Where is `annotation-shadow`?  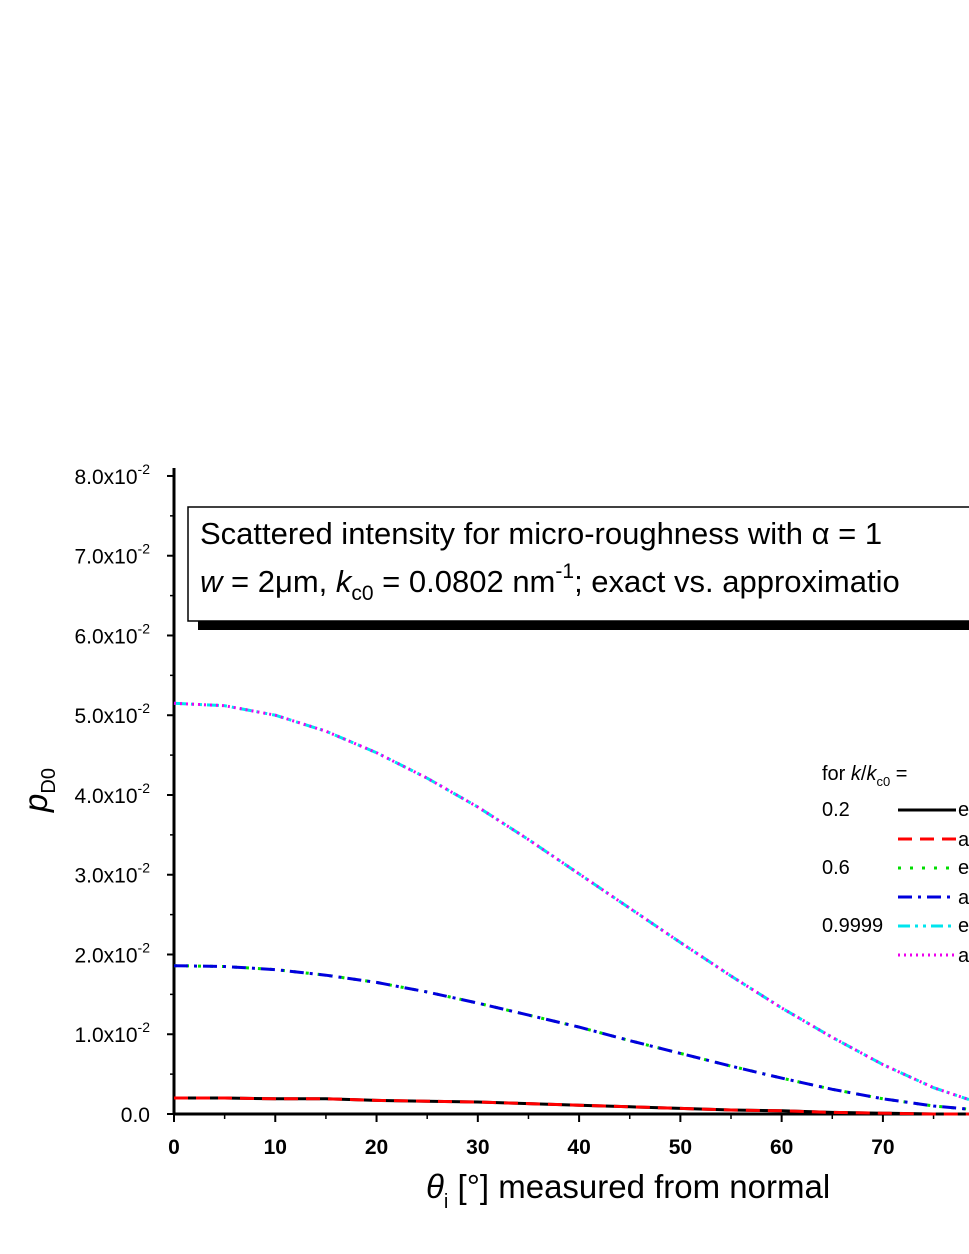
annotation-shadow is located at coordinates (583, 625).